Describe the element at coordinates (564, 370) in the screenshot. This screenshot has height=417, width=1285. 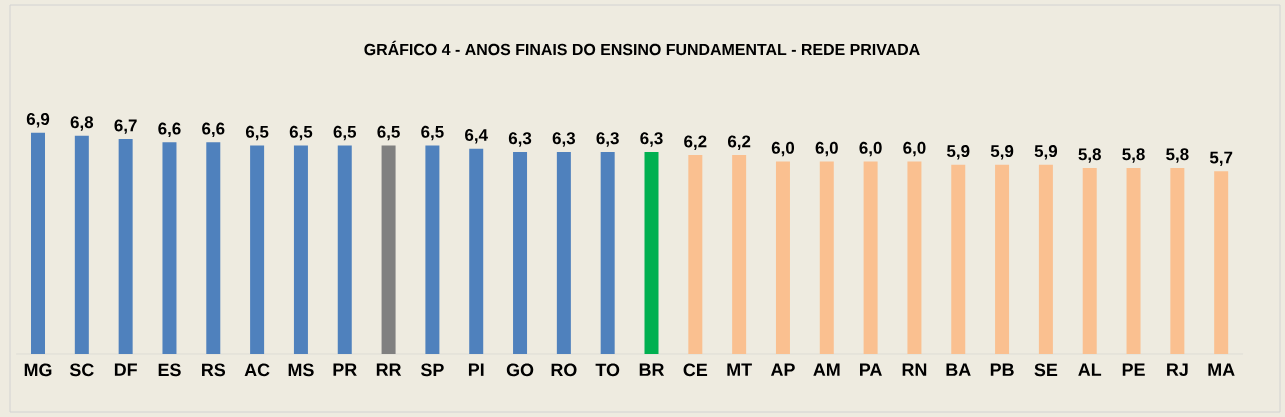
I see `x-tick-label: RO` at that location.